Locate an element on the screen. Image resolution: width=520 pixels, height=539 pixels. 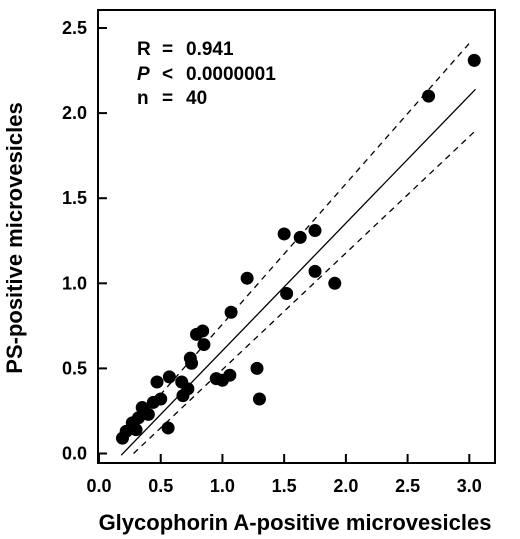
y-tick-label: 1.0 is located at coordinates (74, 283).